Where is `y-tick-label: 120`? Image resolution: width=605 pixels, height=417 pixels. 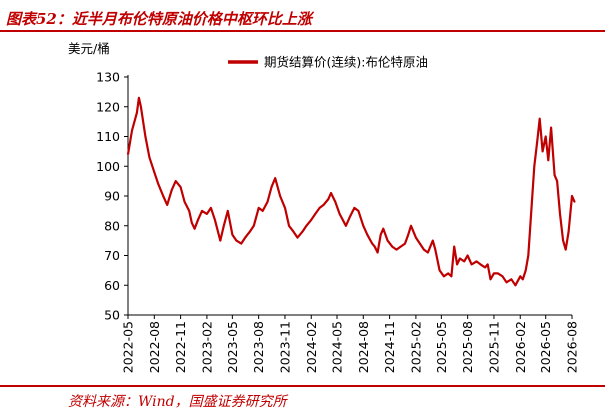
y-tick-label: 120 is located at coordinates (108, 106).